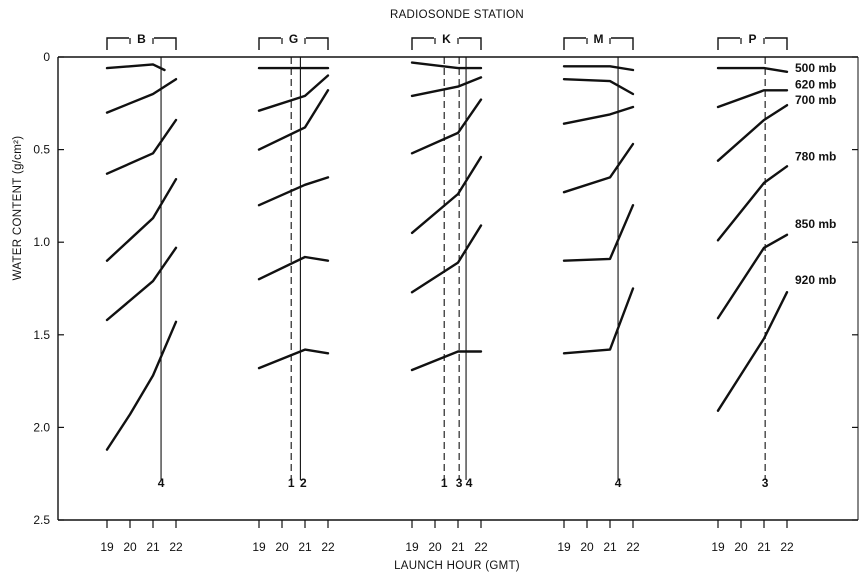  What do you see at coordinates (815, 100) in the screenshot?
I see `pressure-level-label: 700 mb` at bounding box center [815, 100].